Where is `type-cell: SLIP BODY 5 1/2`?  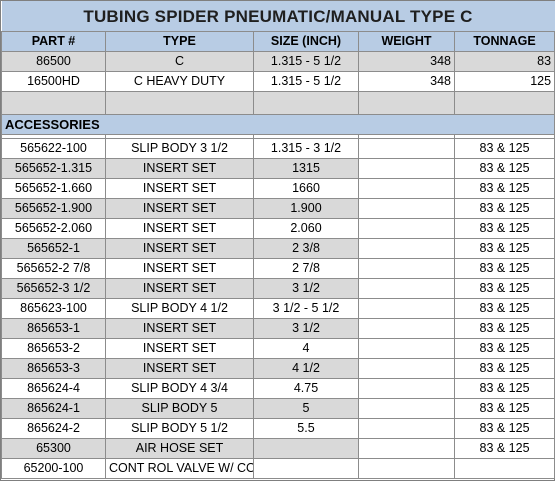
type-cell: SLIP BODY 5 1/2 is located at coordinates (179, 428).